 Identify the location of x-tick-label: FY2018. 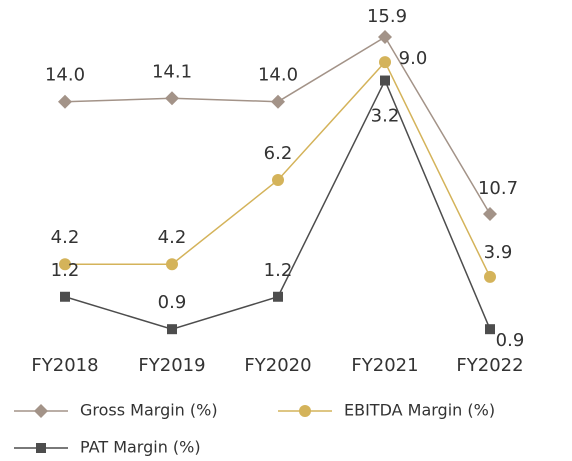
(64, 365).